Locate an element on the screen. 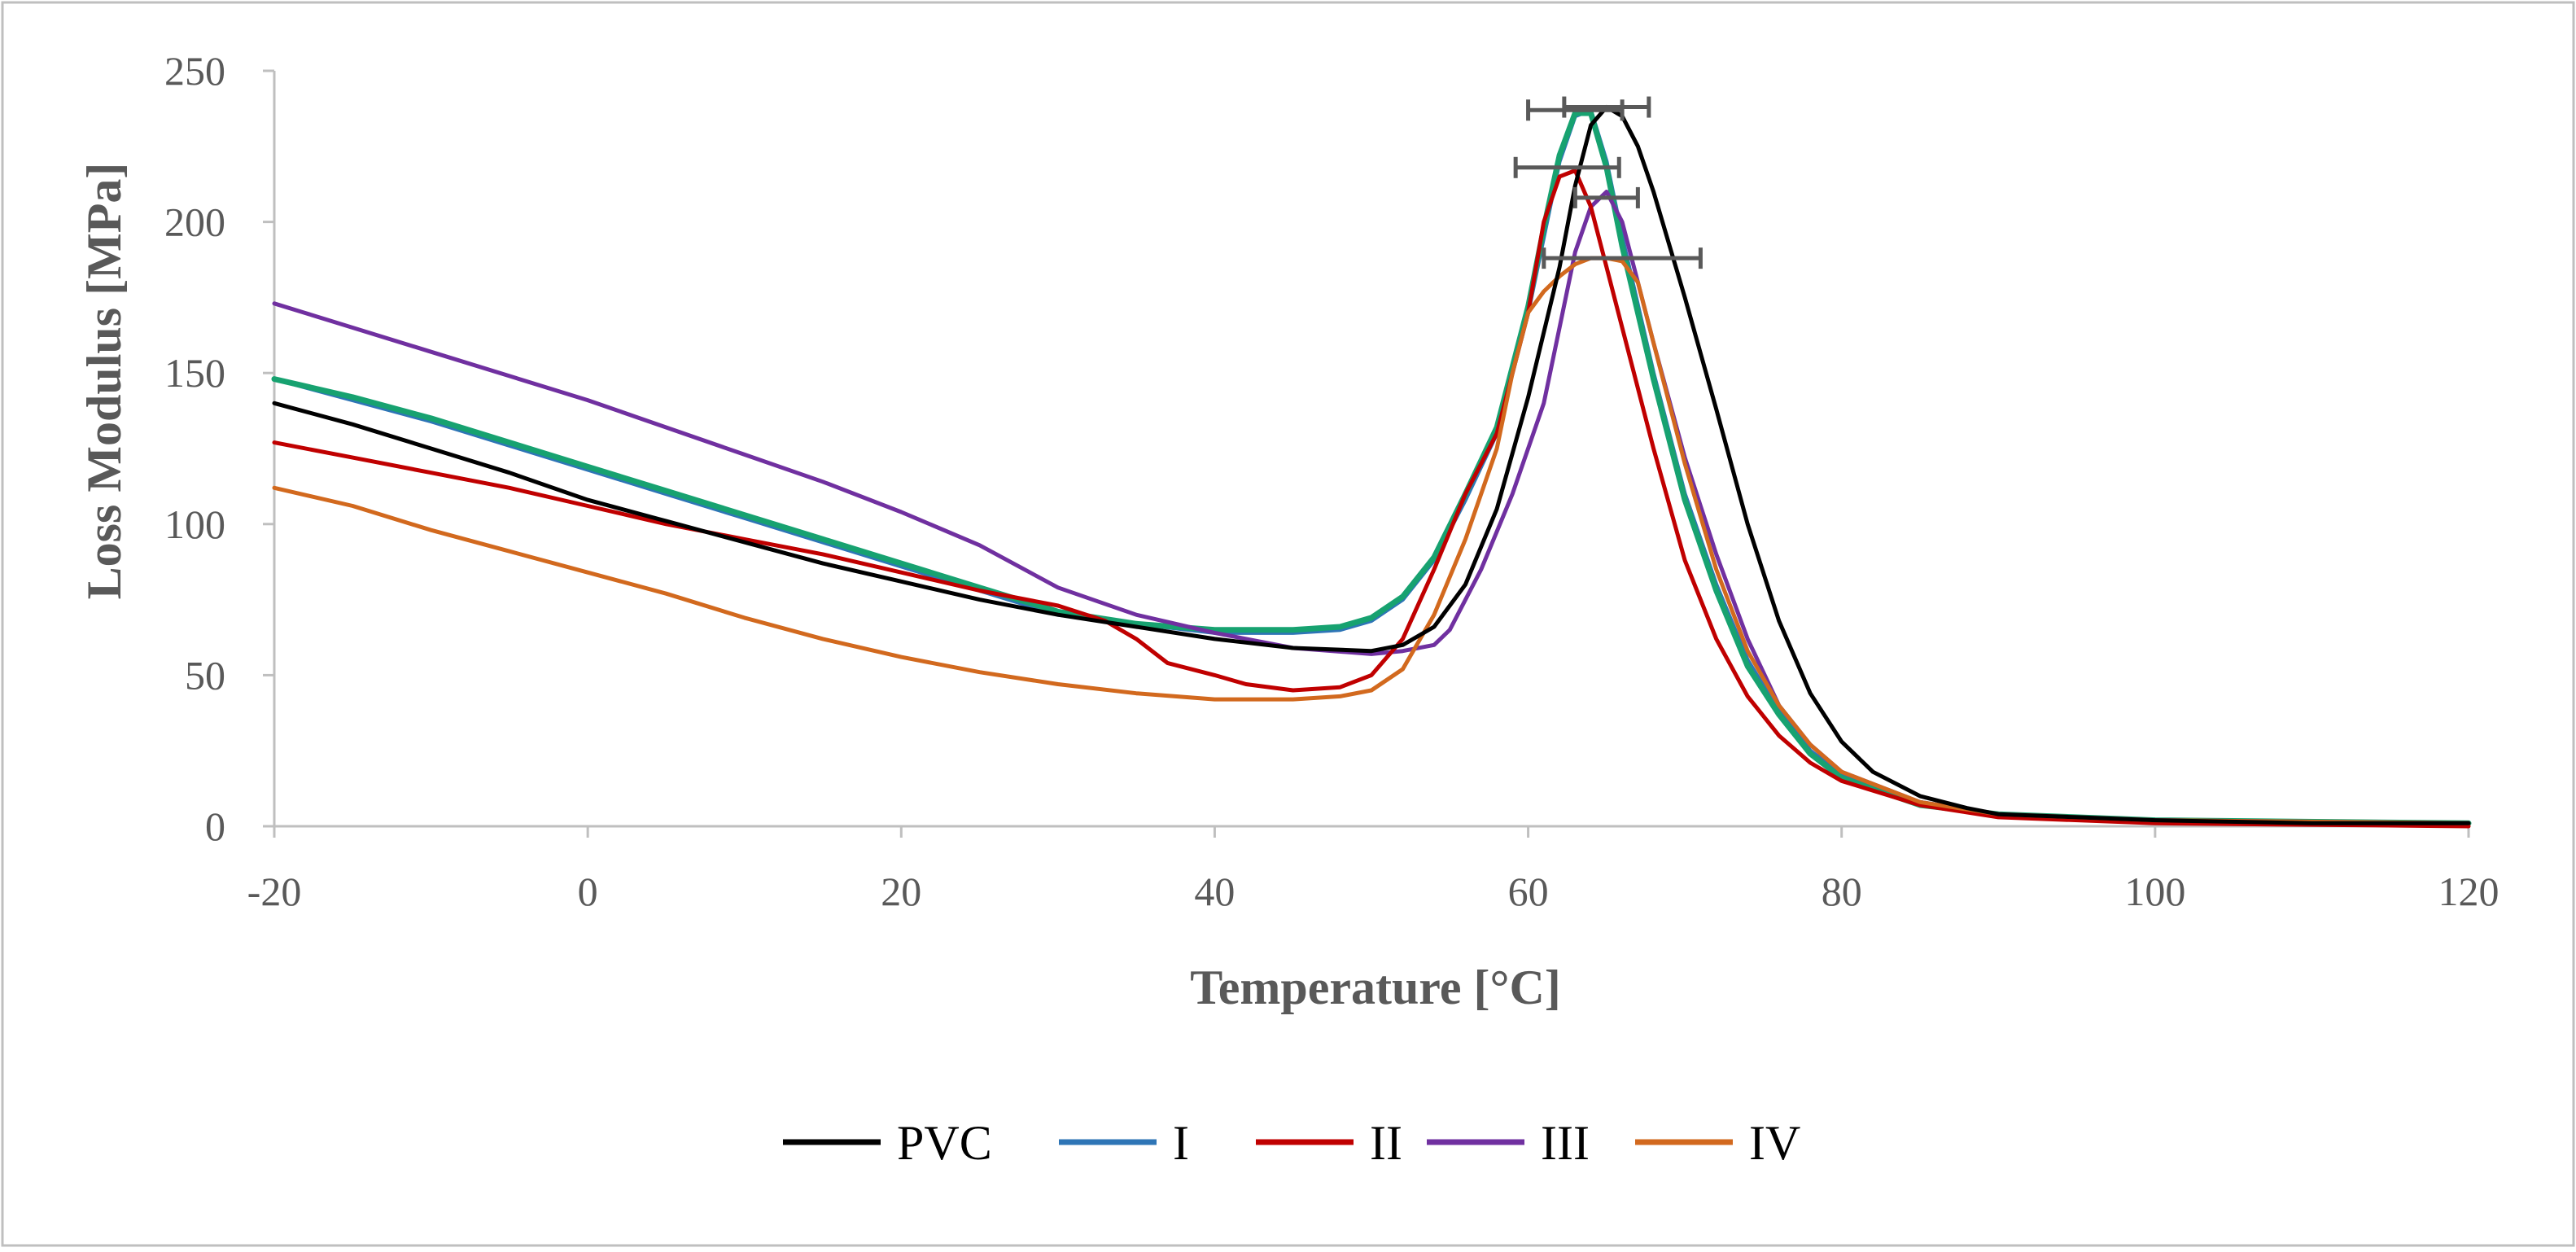  y-tick-label: 100 is located at coordinates (194, 524).